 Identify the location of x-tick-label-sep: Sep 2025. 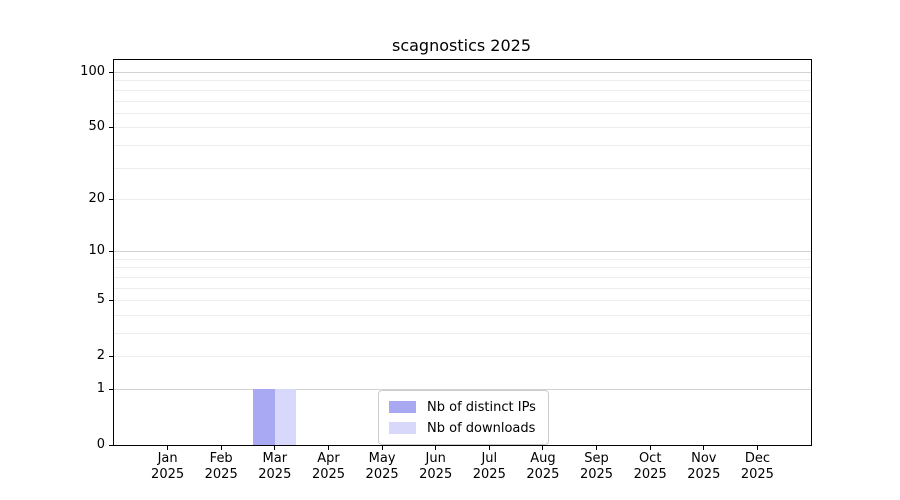
(597, 467).